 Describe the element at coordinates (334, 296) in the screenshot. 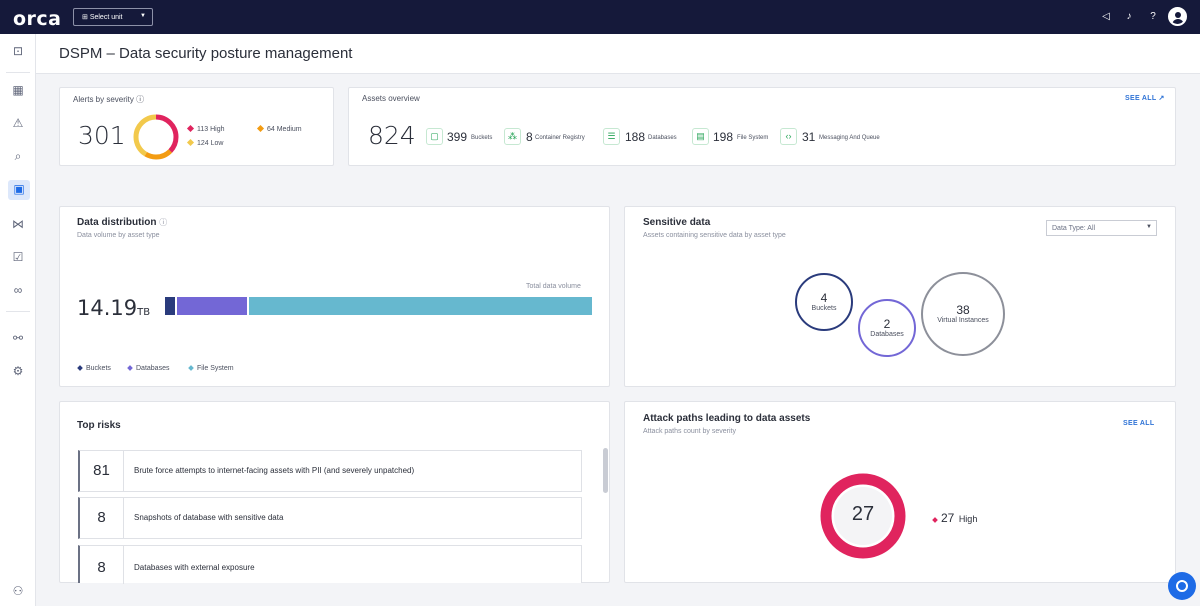

I see `data-distribution-card` at that location.